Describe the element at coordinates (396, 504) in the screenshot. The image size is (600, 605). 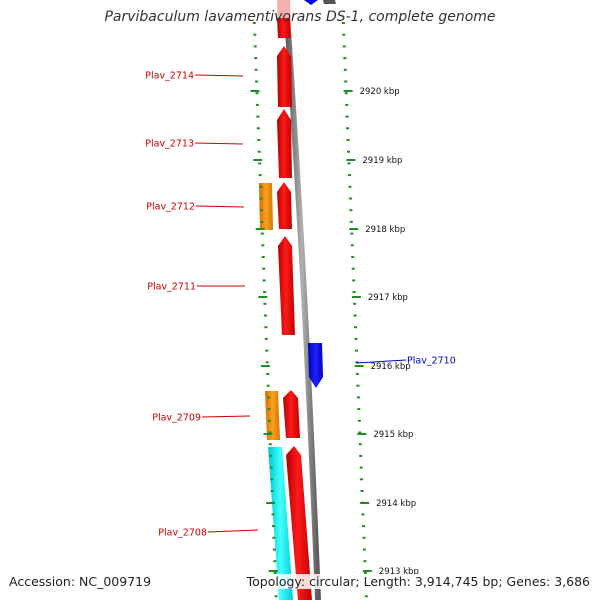
I see `tick-label: 2914 kbp` at that location.